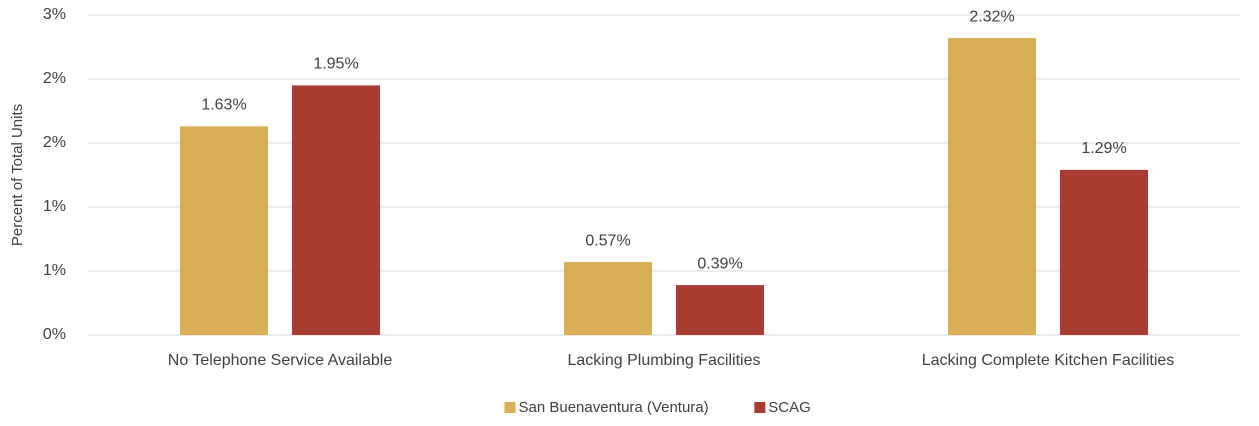  Describe the element at coordinates (991, 16) in the screenshot. I see `data-label: 2.32%` at that location.